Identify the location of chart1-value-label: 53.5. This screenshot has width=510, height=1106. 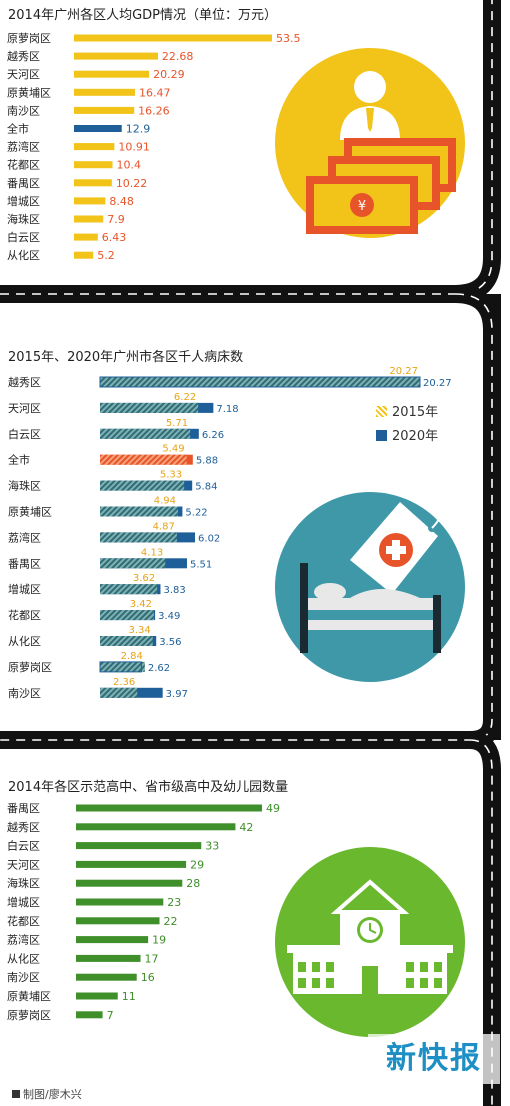
(288, 38).